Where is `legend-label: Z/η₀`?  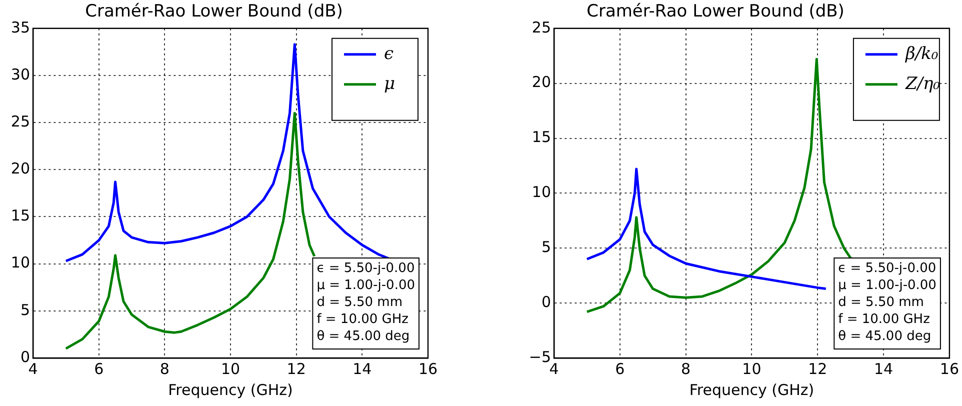 legend-label: Z/η₀ is located at coordinates (922, 84).